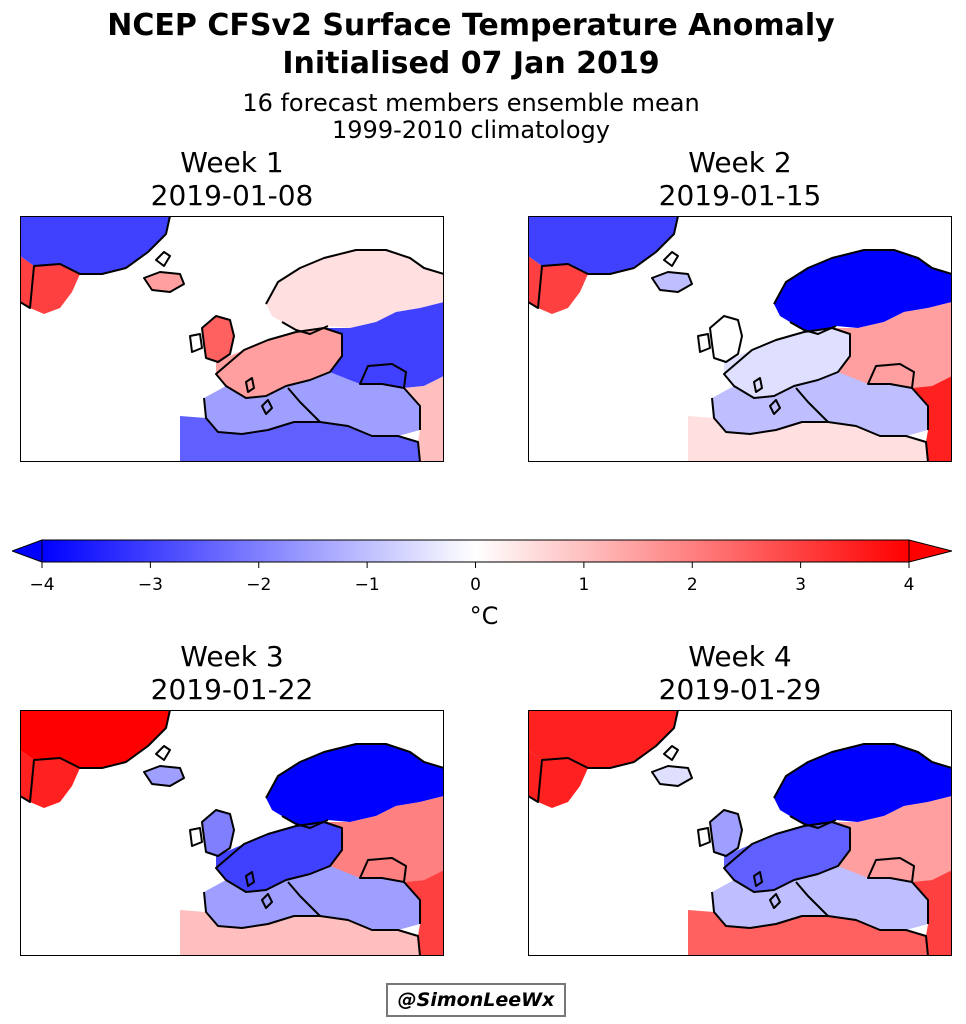 Image resolution: width=966 pixels, height=1024 pixels. I want to click on panel-4-date: 2019-01-29, so click(740, 689).